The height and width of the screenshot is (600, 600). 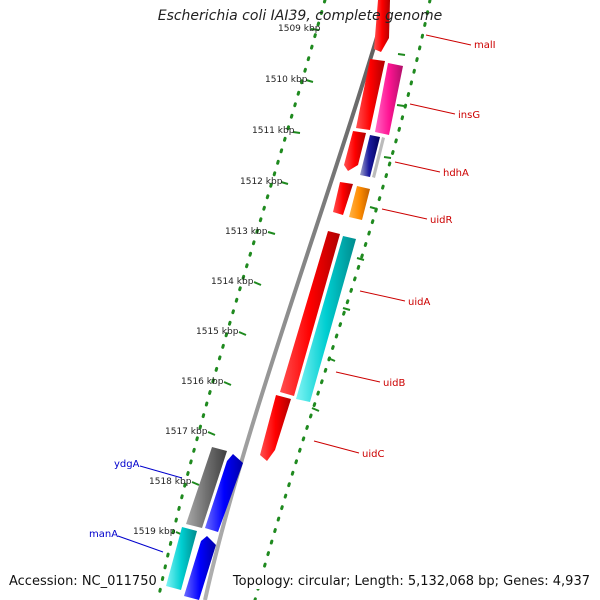 I want to click on tick-label-1515: 1515 kbp, so click(x=217, y=332).